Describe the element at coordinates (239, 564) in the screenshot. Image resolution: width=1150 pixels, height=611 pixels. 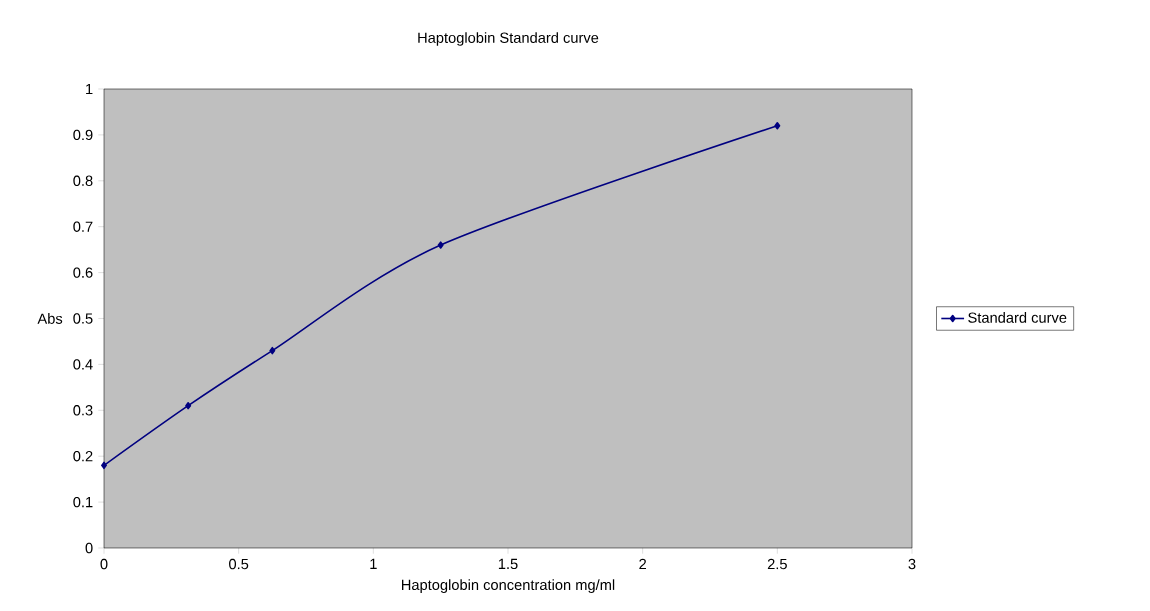
I see `x-tick-label: 0.5` at that location.